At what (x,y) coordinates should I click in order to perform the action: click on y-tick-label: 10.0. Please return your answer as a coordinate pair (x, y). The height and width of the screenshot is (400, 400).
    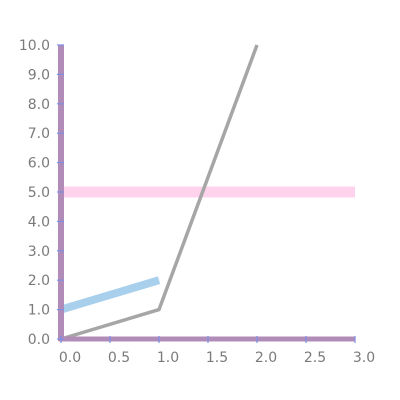
    Looking at the image, I should click on (34, 46).